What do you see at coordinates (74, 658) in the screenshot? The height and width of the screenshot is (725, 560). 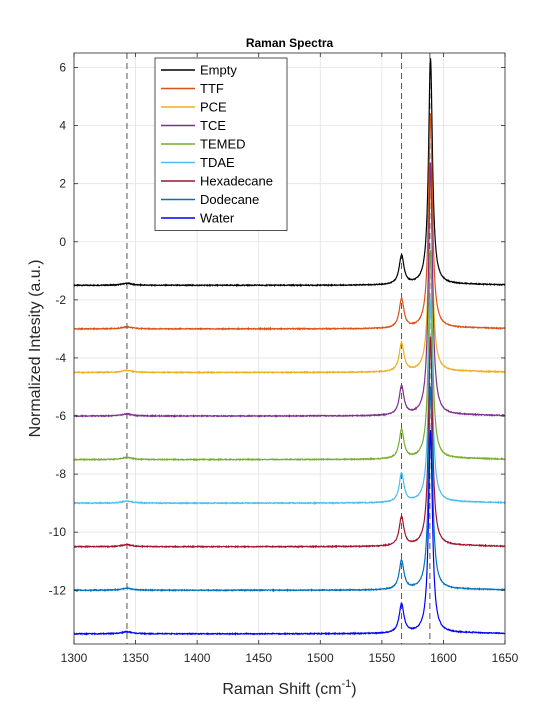 I see `x-tick-label: 1300` at bounding box center [74, 658].